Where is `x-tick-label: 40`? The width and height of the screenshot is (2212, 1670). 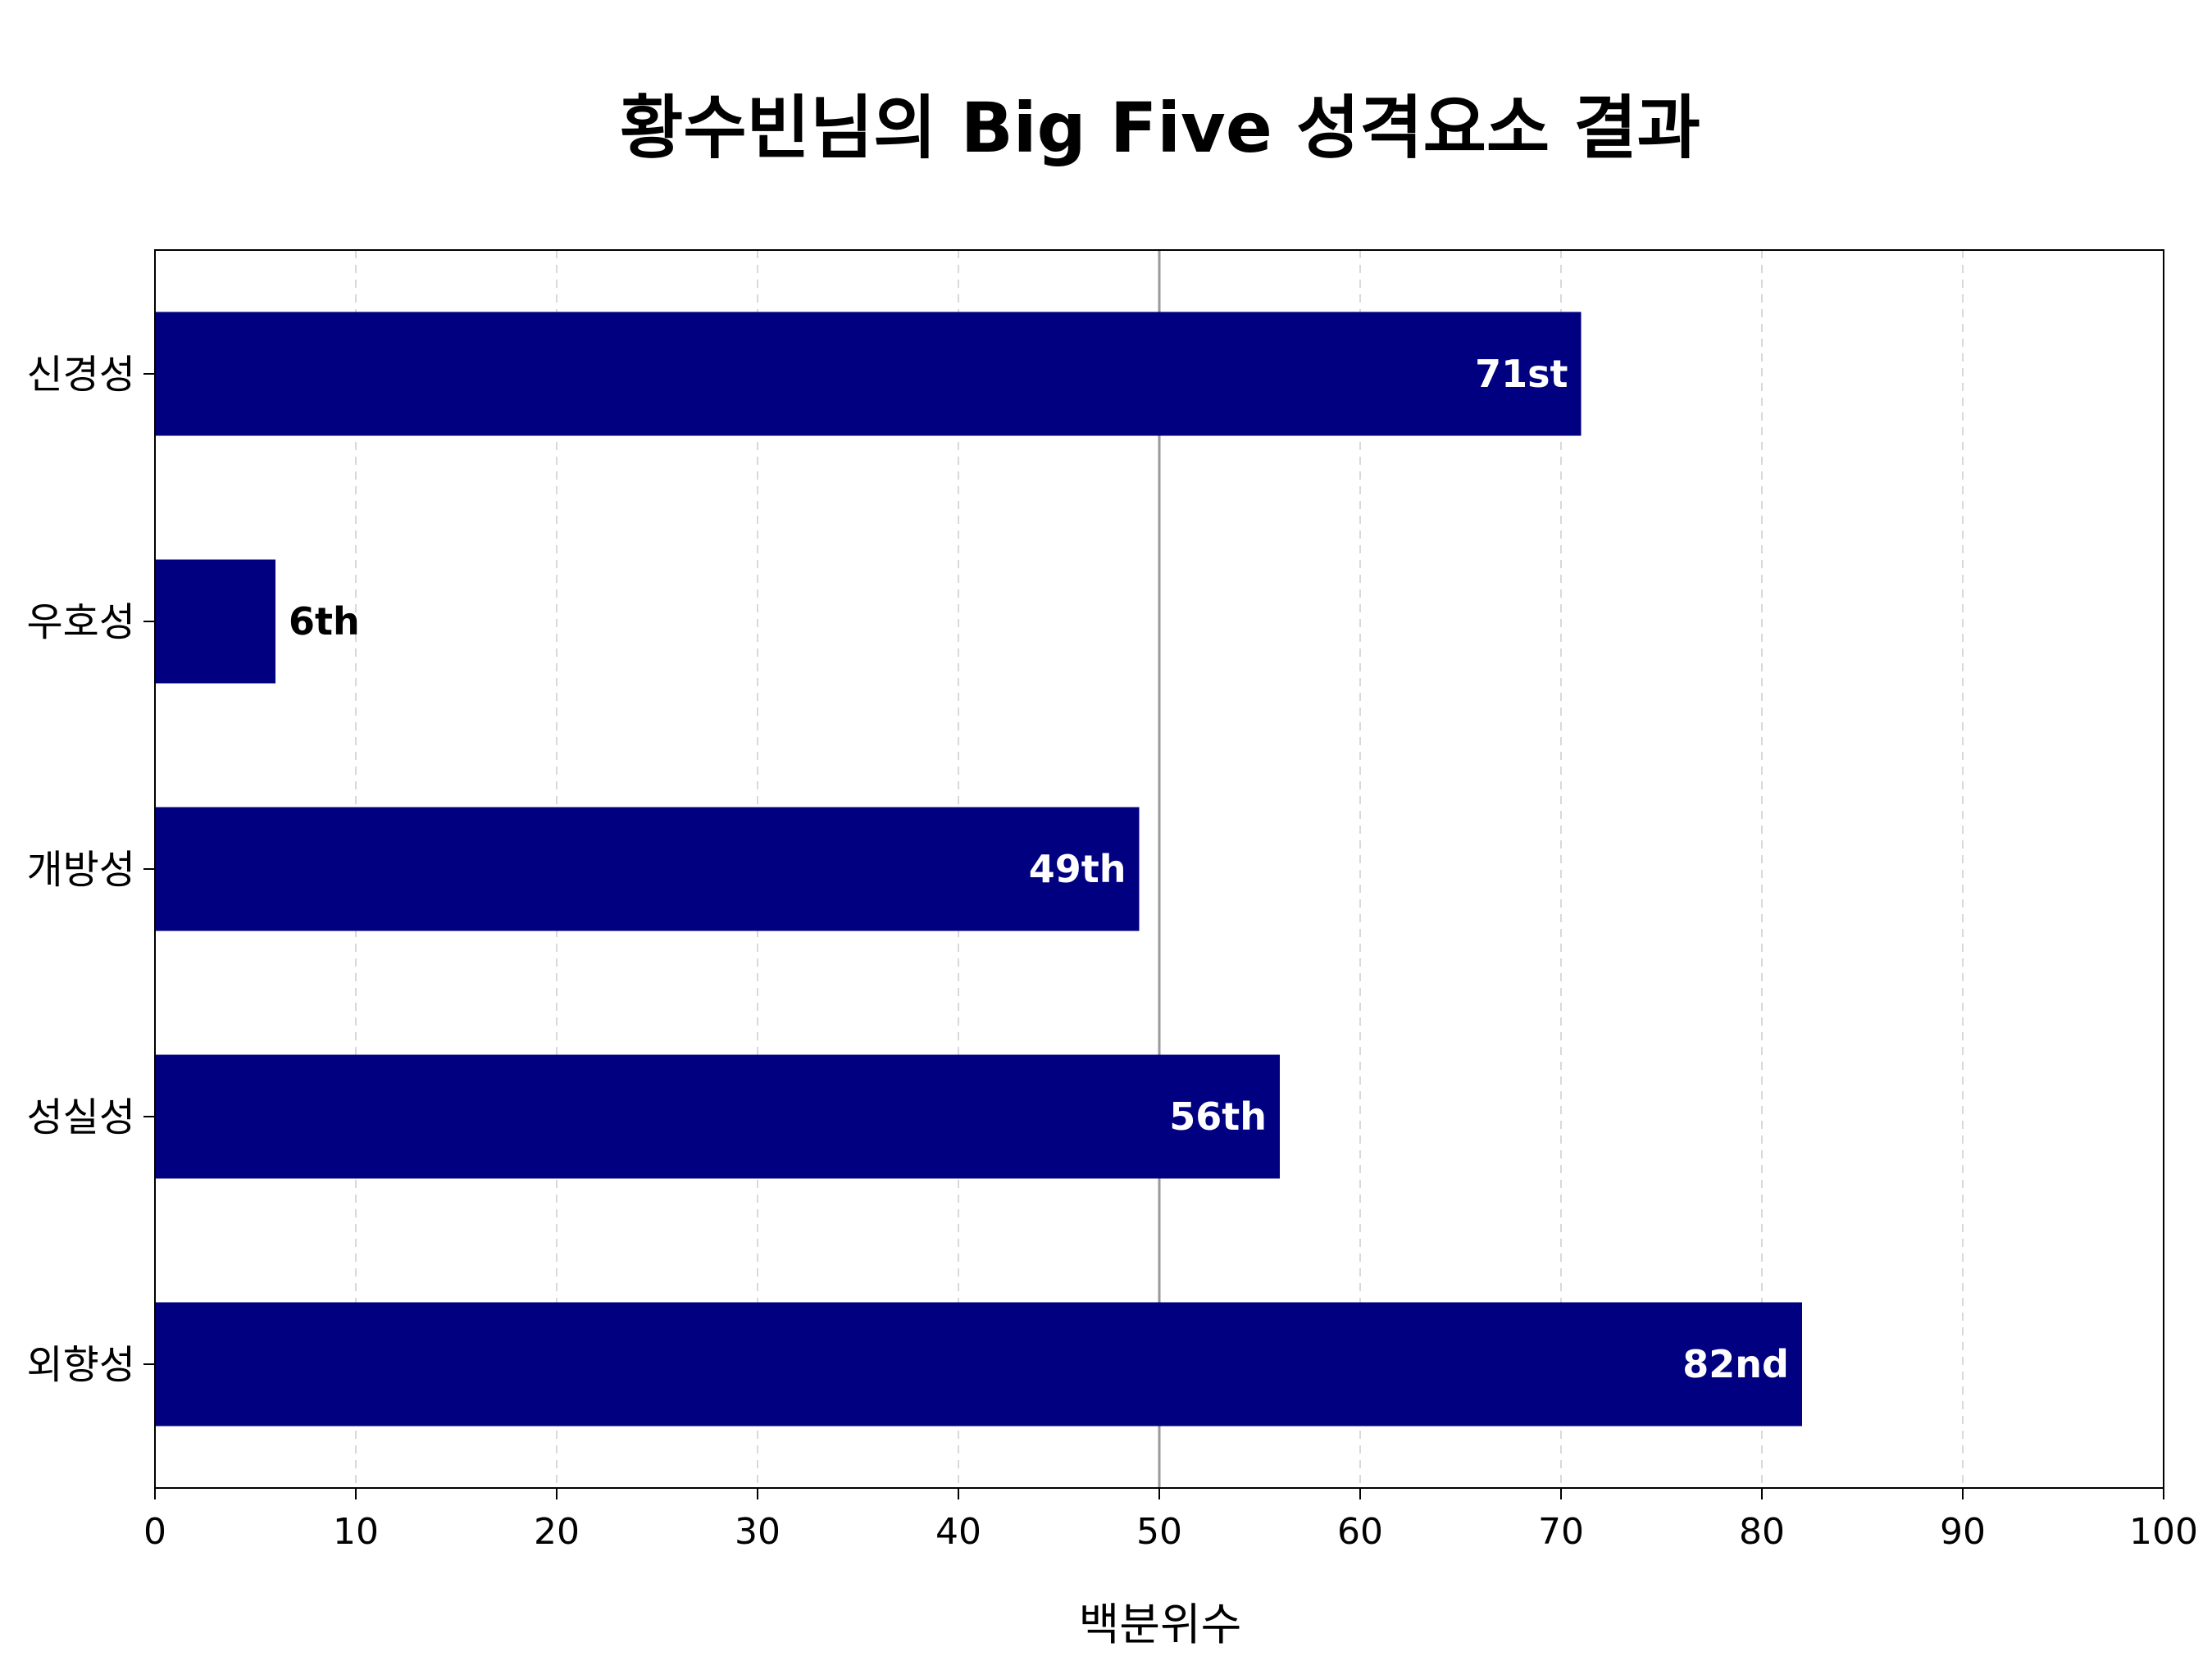
x-tick-label: 40 is located at coordinates (958, 1532).